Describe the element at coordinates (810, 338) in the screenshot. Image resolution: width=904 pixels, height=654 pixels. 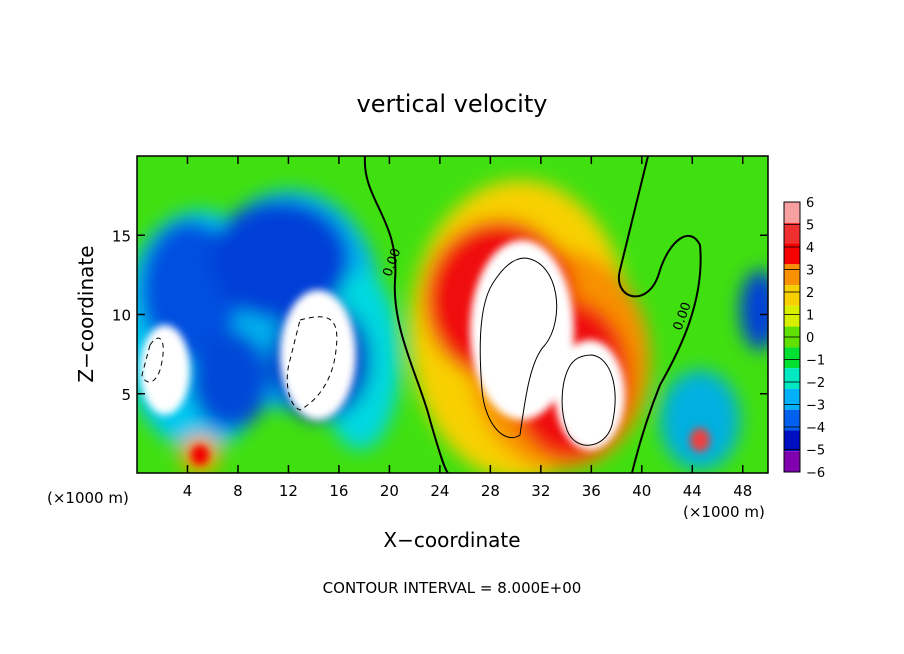
I see `colorbar-label: 0` at that location.